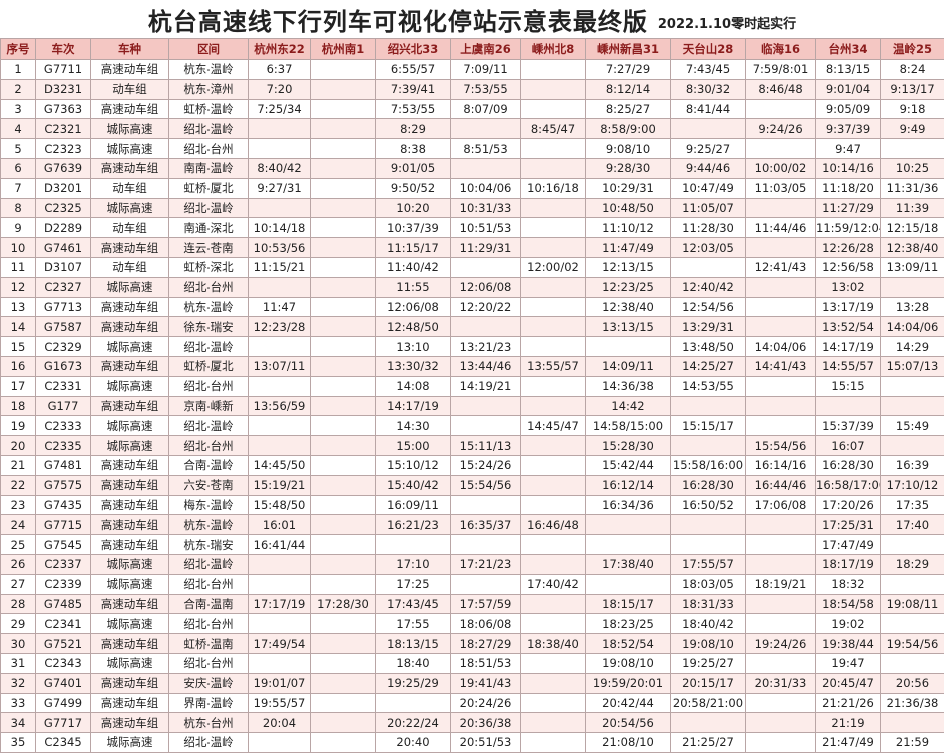  Describe the element at coordinates (912, 465) in the screenshot. I see `table-cell: 16:39` at that location.